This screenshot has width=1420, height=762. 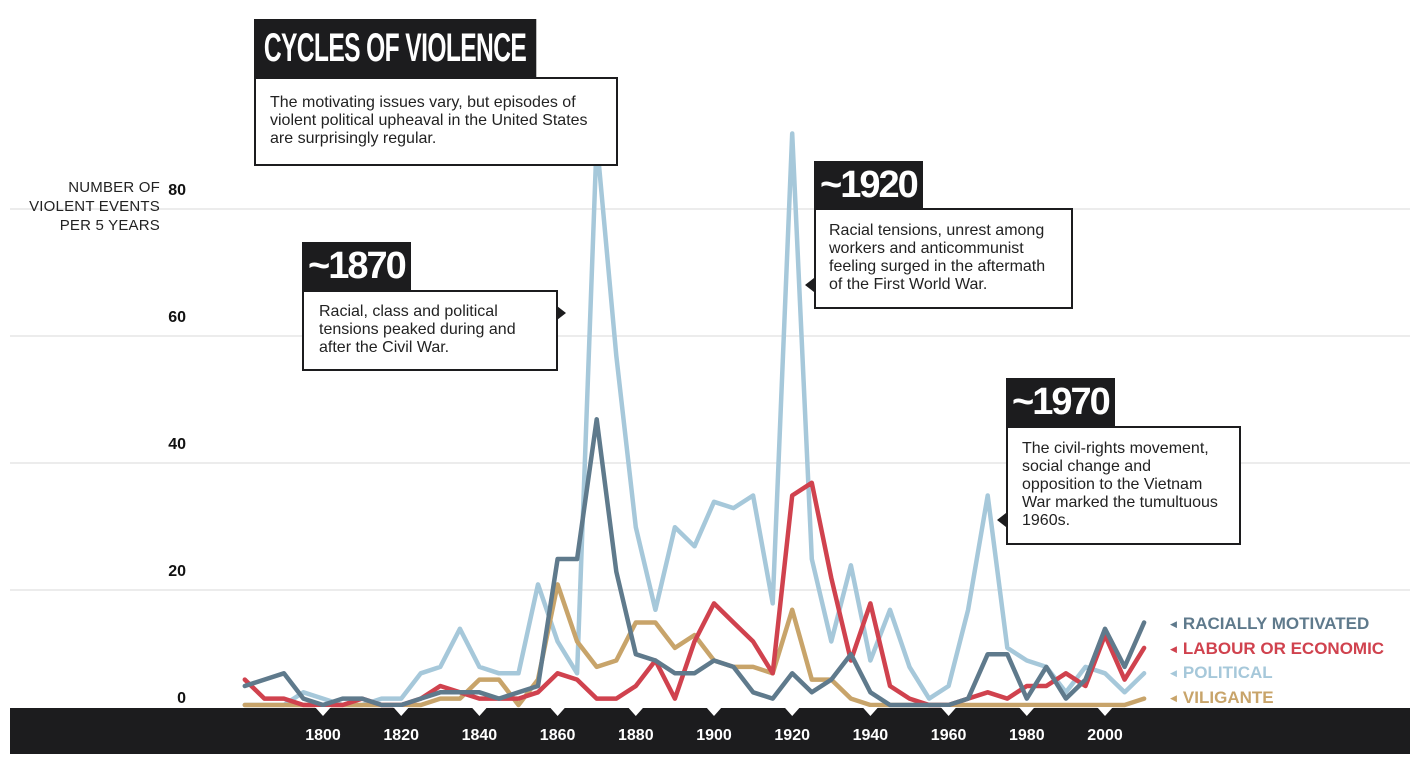 What do you see at coordinates (1027, 735) in the screenshot?
I see `x-tick-label: 1980` at bounding box center [1027, 735].